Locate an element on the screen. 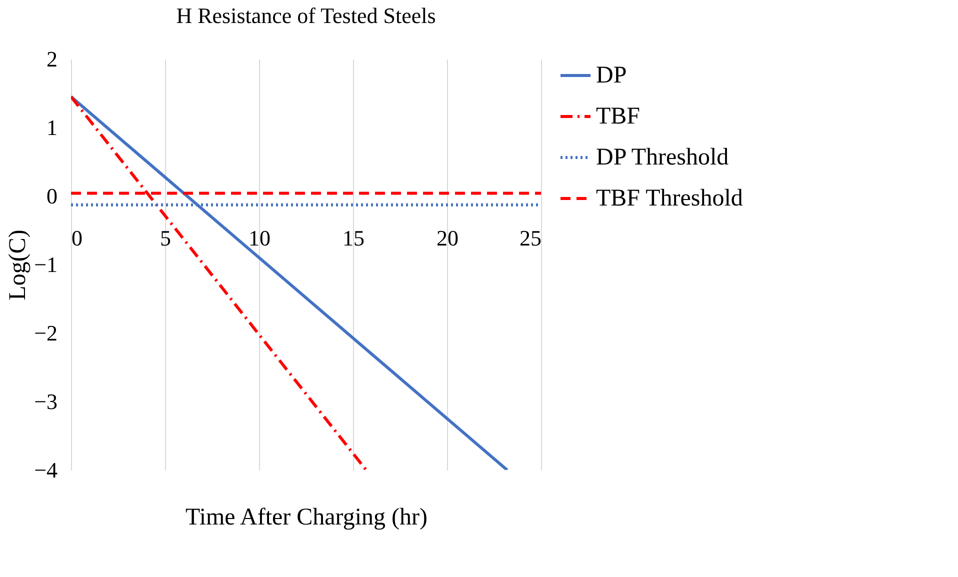  legend-label: TBF is located at coordinates (618, 117).